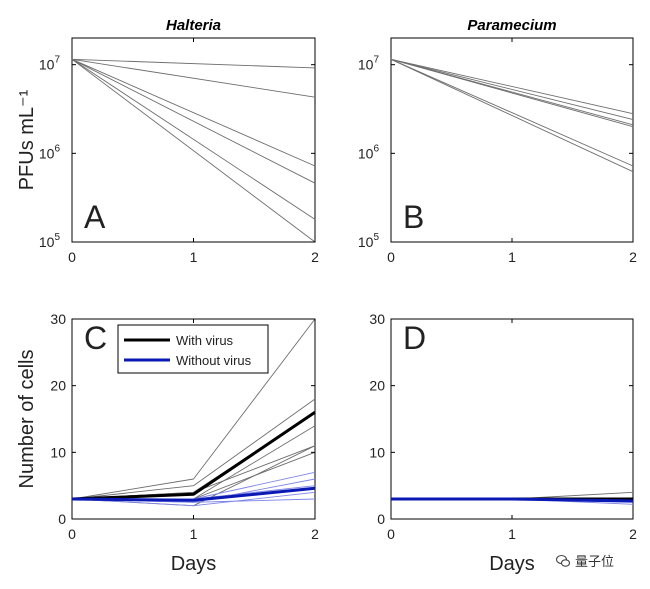 The width and height of the screenshot is (650, 589). I want to click on panel-title: Paramecium, so click(511, 25).